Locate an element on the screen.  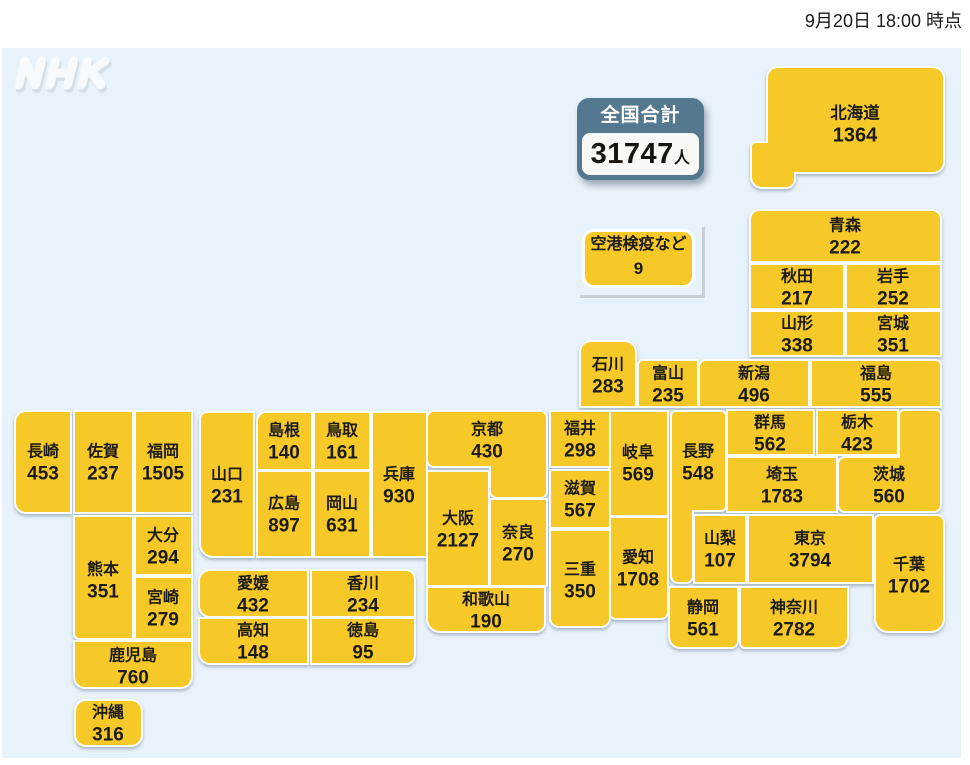
svg-text: 静岡 is located at coordinates (703, 607).